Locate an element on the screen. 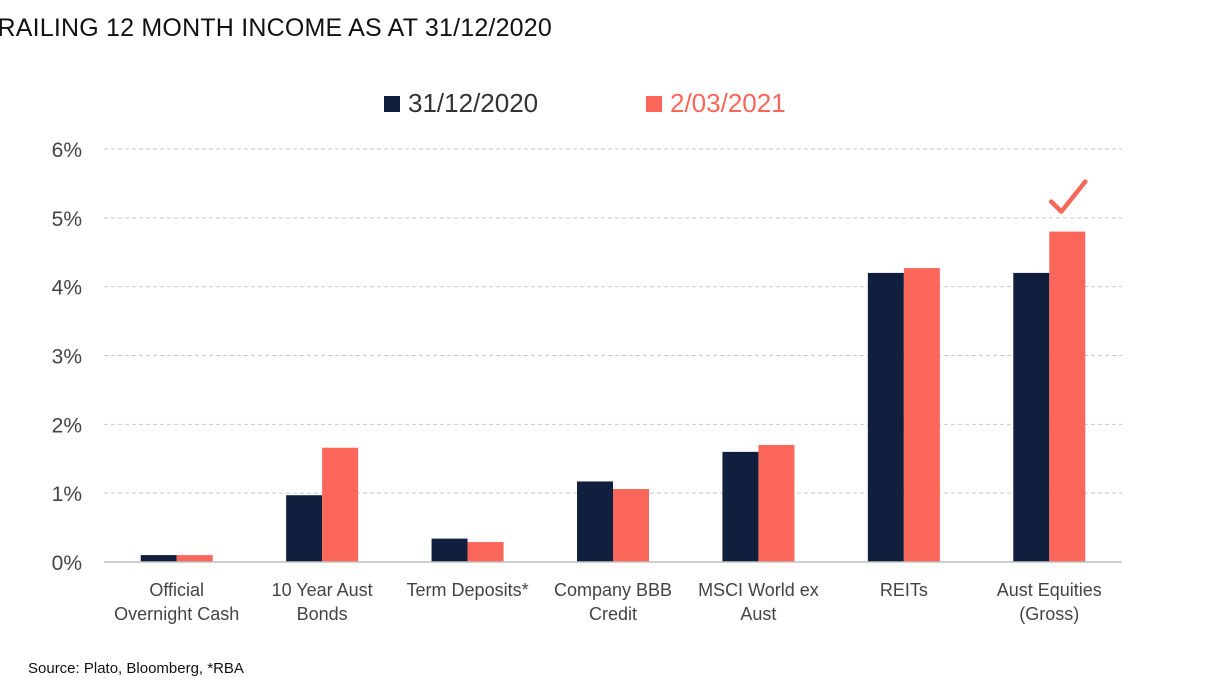 Image resolution: width=1226 pixels, height=690 pixels. y-axis-ticks: 0% 1% 2% 3% 4% 5% 6% is located at coordinates (67, 357).